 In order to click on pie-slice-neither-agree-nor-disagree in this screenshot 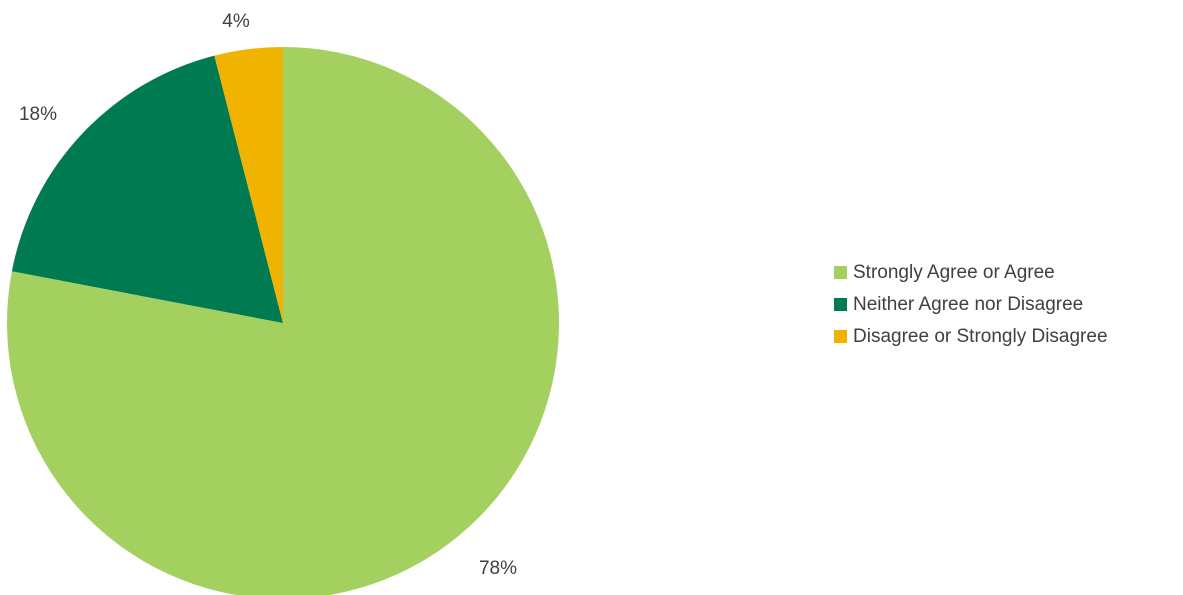, I will do `click(147, 189)`.